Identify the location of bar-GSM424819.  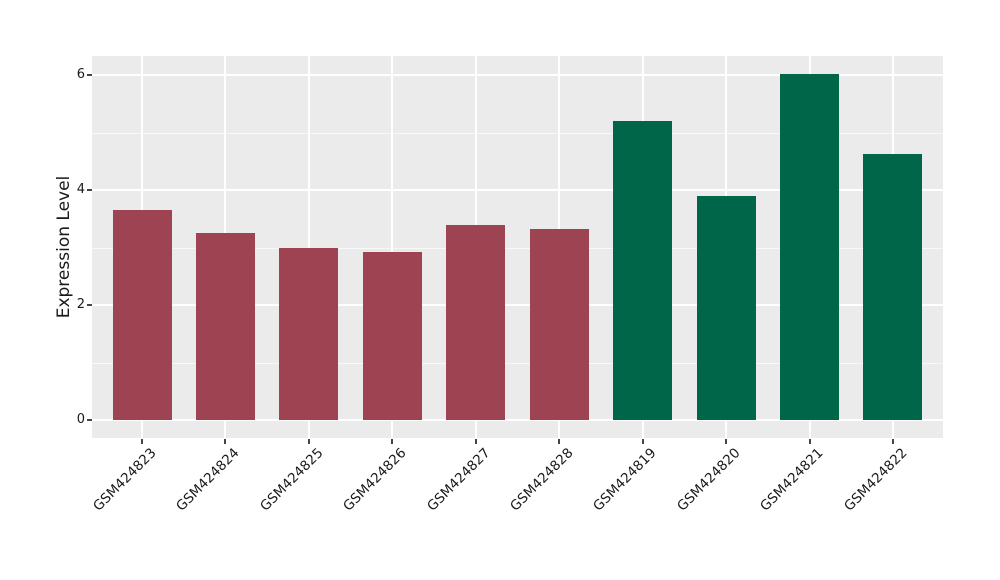
(643, 270).